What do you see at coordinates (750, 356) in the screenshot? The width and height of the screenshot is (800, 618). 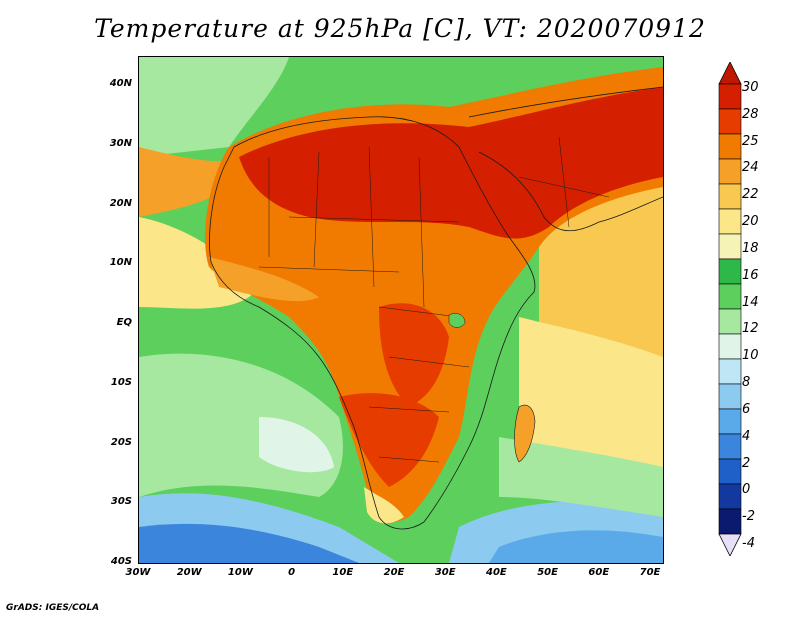 I see `colorbar-label: 10` at bounding box center [750, 356].